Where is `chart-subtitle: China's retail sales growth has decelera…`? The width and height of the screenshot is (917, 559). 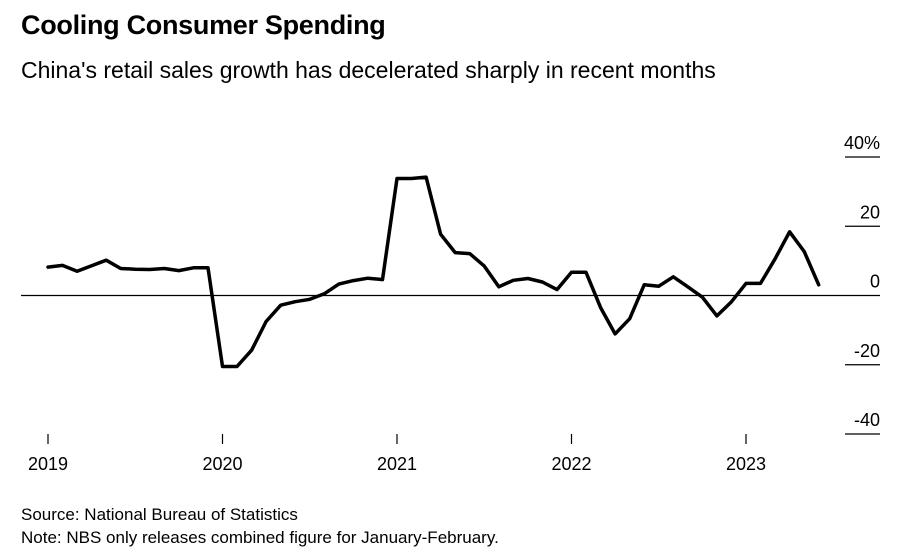 chart-subtitle: China's retail sales growth has decelera… is located at coordinates (368, 70).